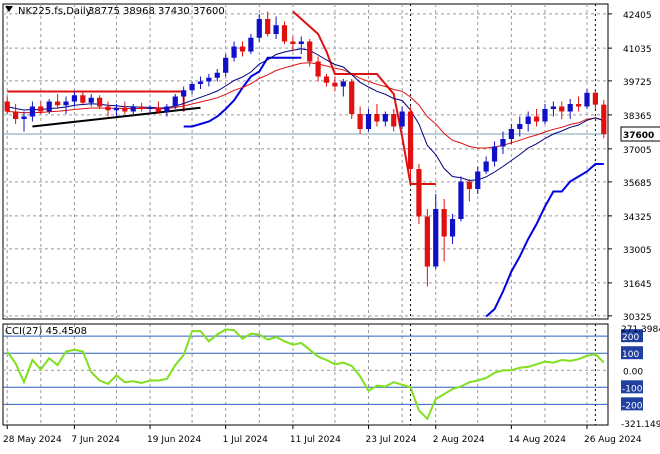 Image resolution: width=660 pixels, height=454 pixels. What do you see at coordinates (364, 97) in the screenshot?
I see `stop-line` at bounding box center [364, 97].